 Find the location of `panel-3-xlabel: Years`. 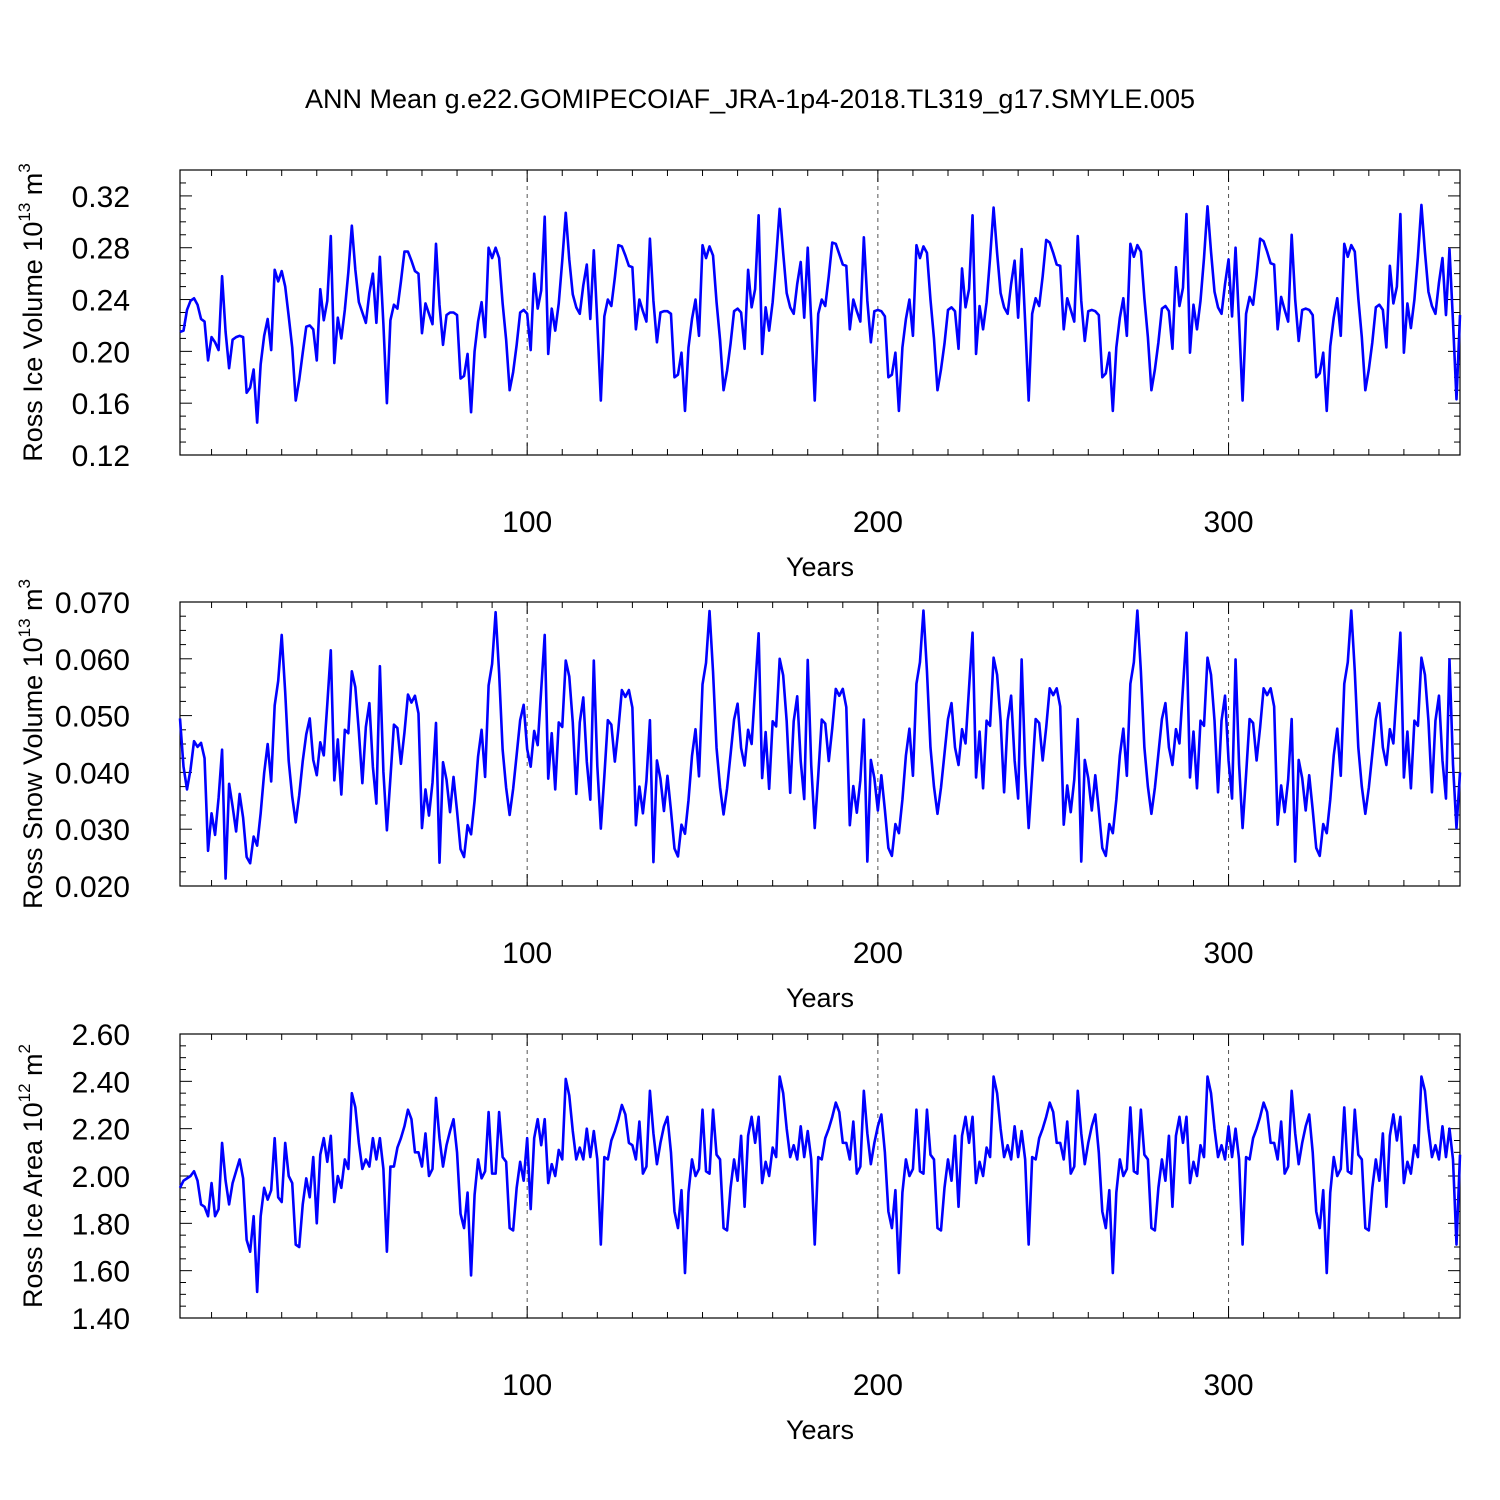

panel-3-xlabel: Years is located at coordinates (820, 1430).